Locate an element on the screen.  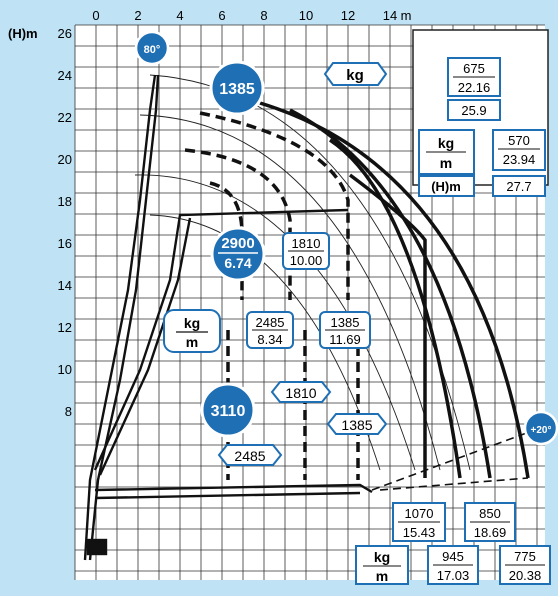
jib-2394: 23.94 is located at coordinates (519, 159).